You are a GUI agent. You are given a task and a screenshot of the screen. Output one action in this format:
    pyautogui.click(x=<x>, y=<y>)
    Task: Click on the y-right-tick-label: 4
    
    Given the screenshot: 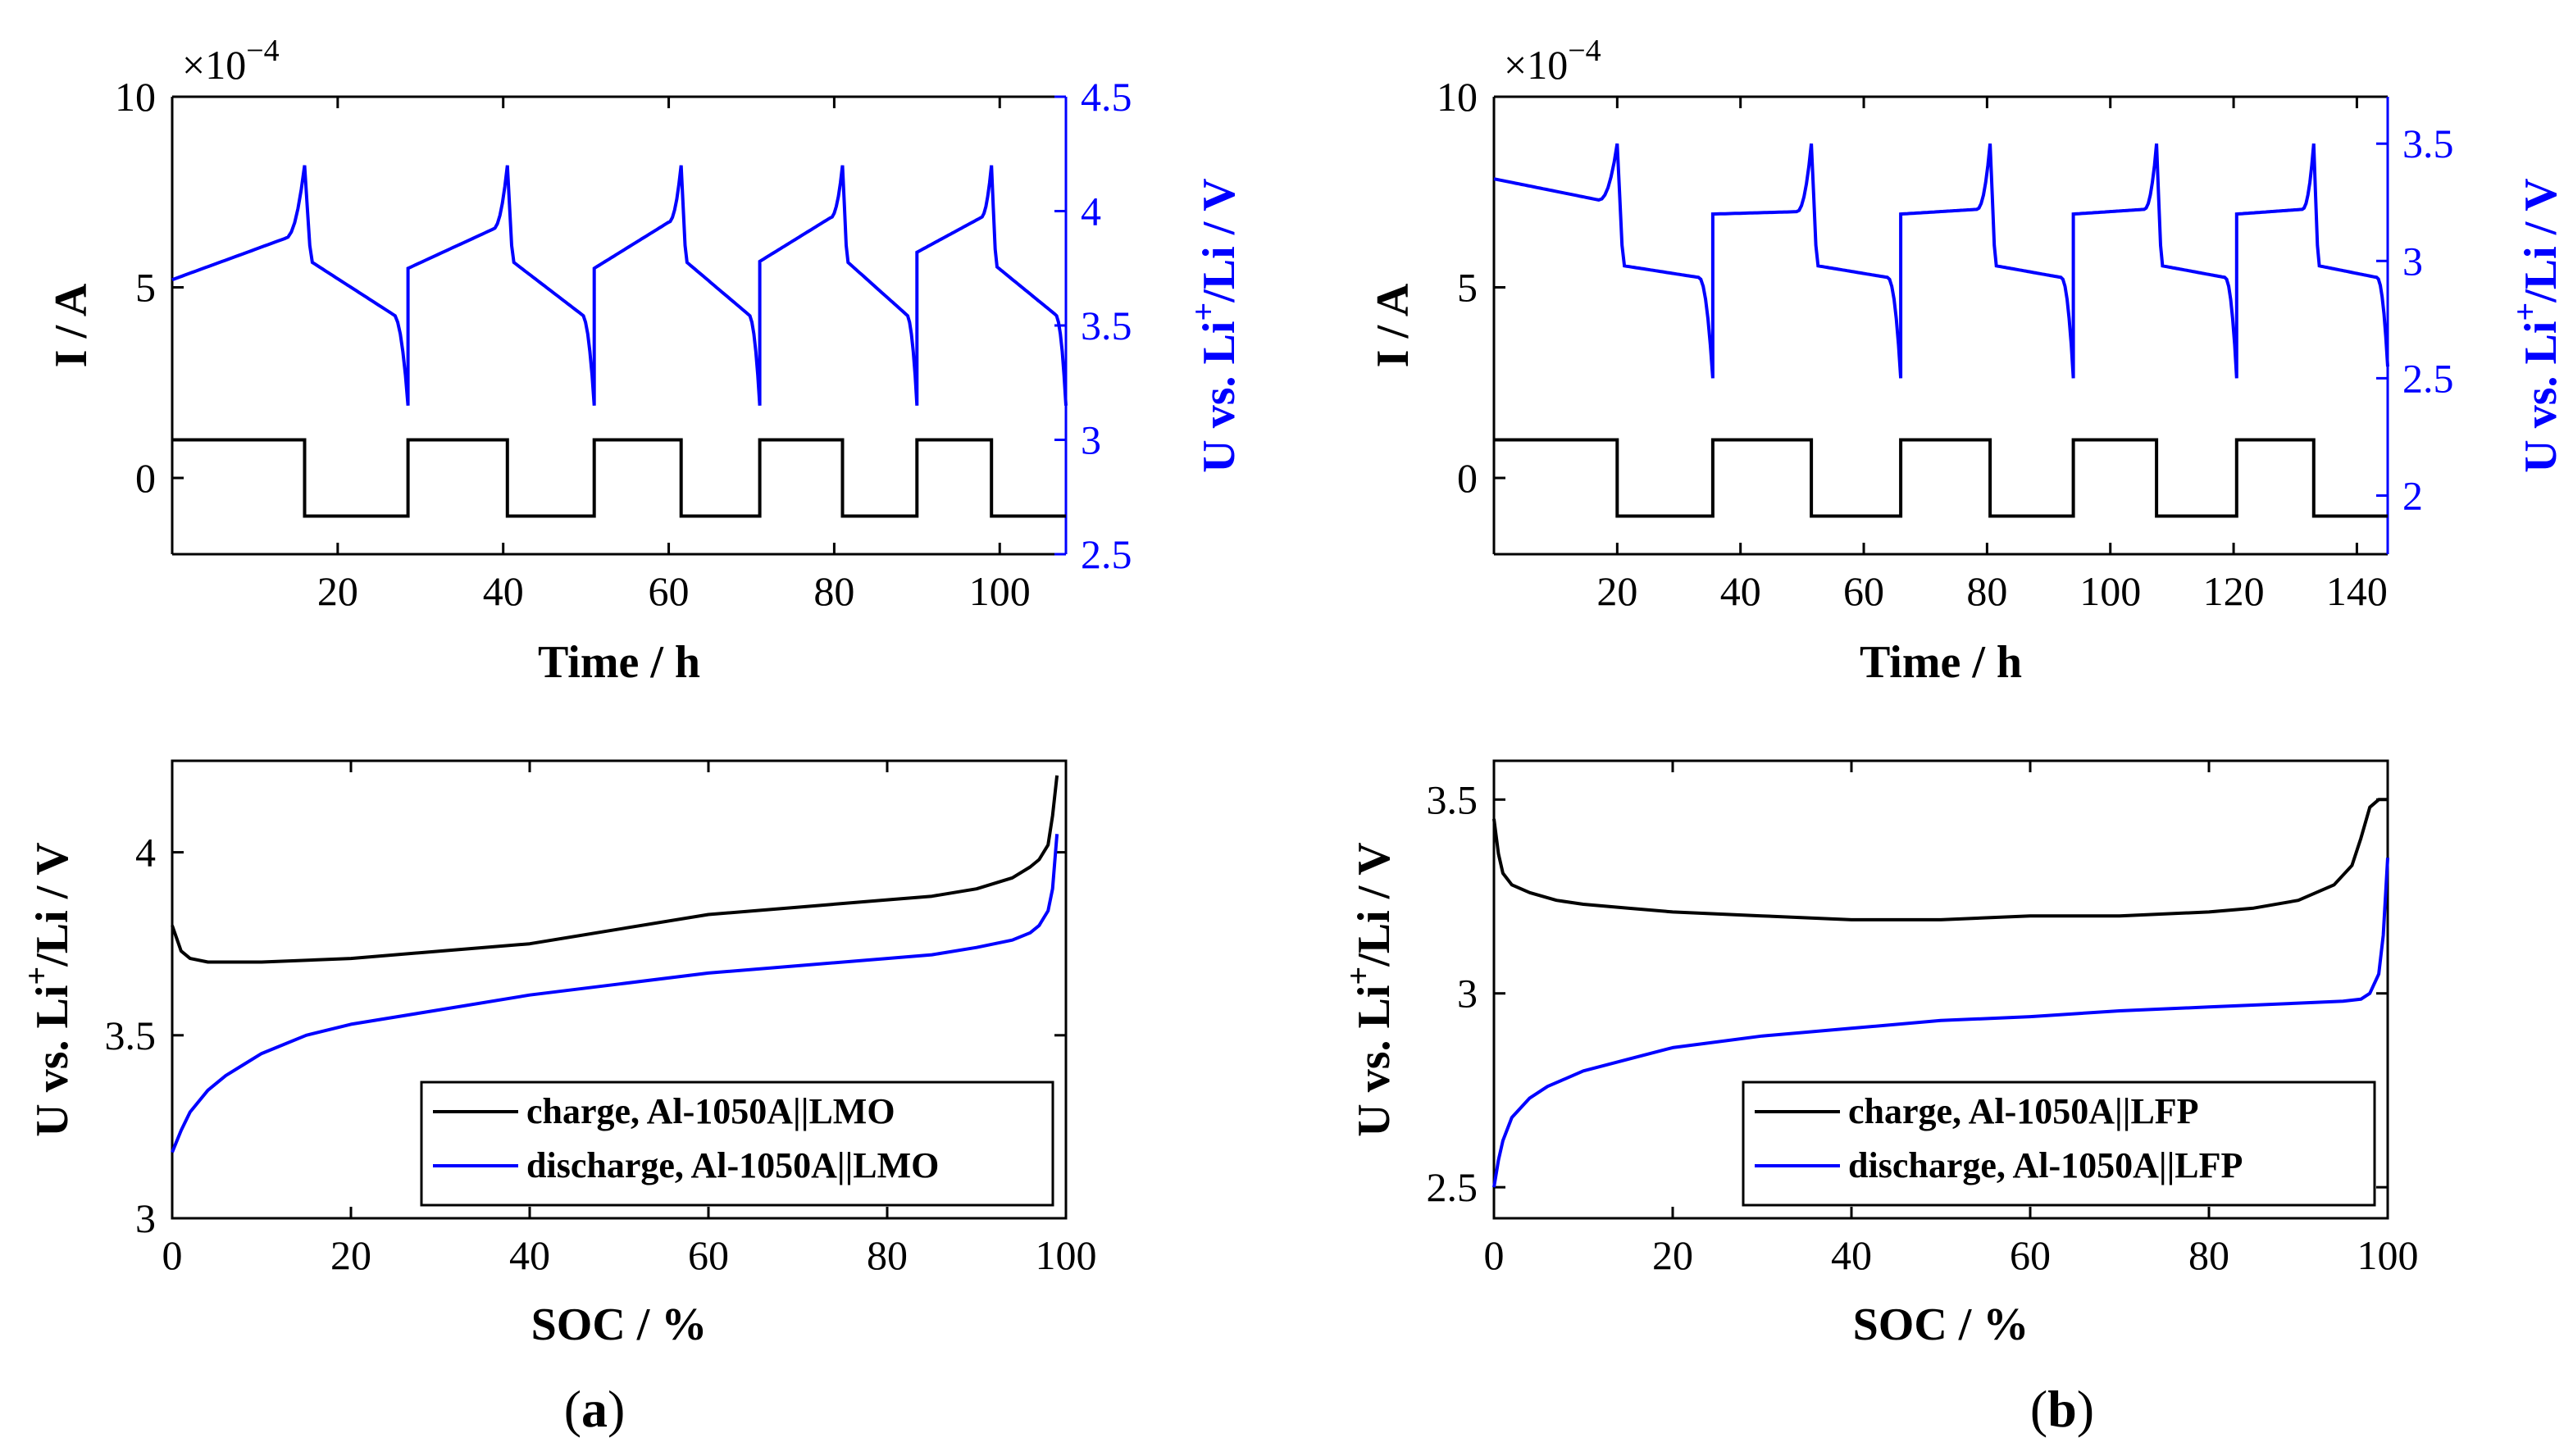 What is the action you would take?
    pyautogui.click(x=1091, y=211)
    